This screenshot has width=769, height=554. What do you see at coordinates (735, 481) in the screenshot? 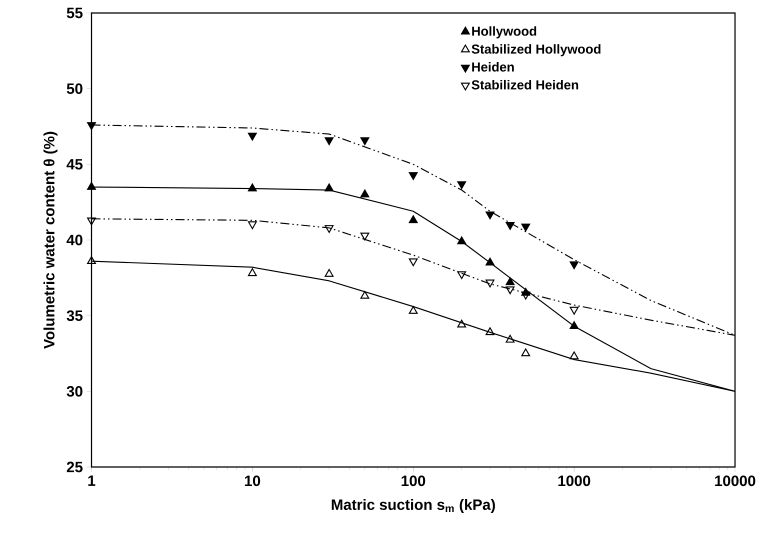
I see `x-tick-label: 10000` at bounding box center [735, 481].